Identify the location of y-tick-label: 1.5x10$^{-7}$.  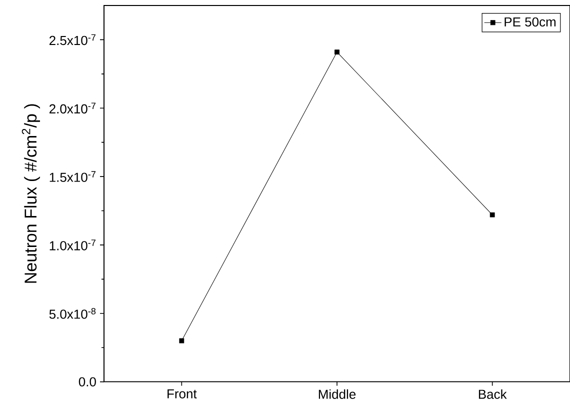
(73, 176).